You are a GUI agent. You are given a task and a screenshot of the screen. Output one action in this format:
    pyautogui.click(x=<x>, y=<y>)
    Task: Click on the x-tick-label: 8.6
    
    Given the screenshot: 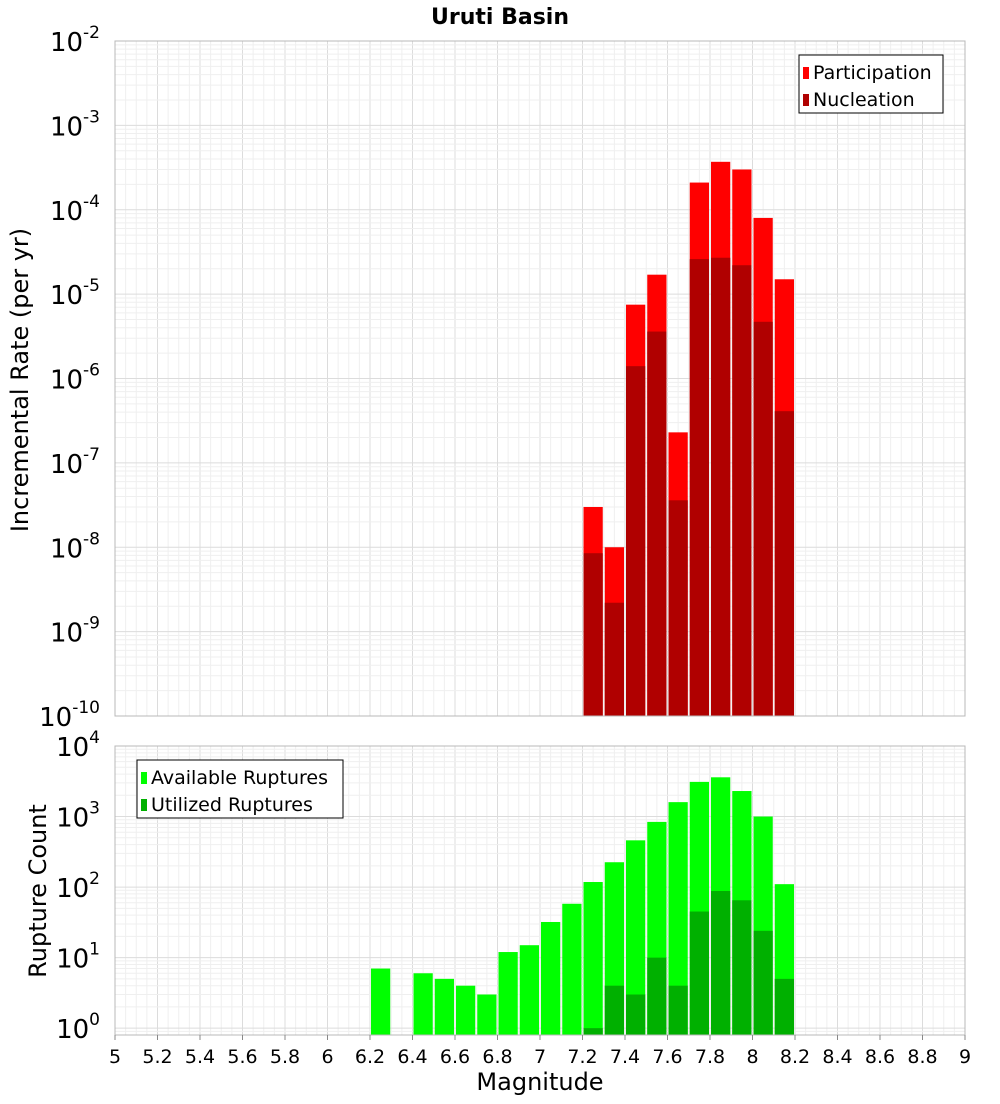 What is the action you would take?
    pyautogui.click(x=880, y=1057)
    